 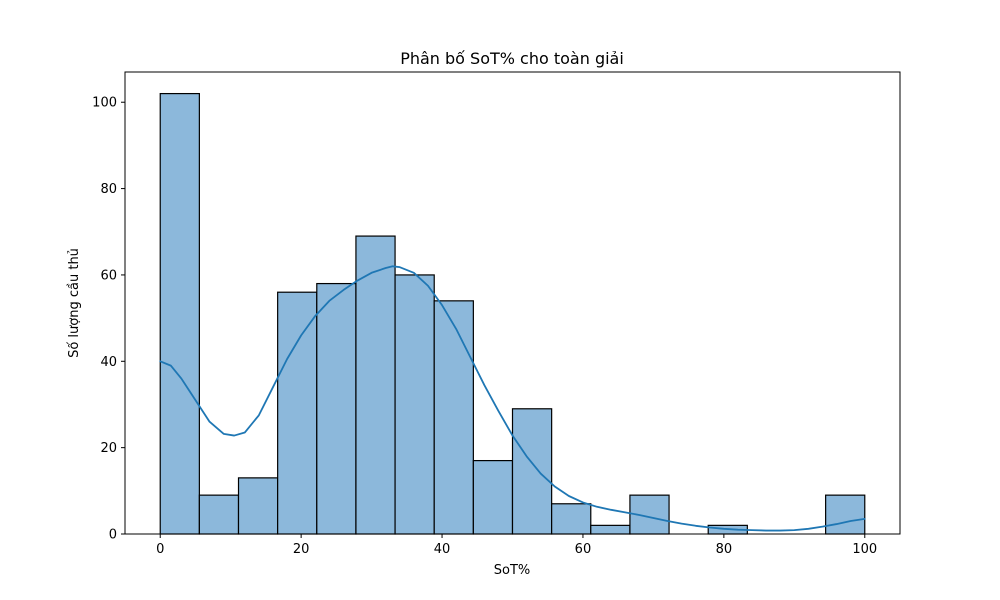 I want to click on x-tick-label: 20, so click(x=301, y=549).